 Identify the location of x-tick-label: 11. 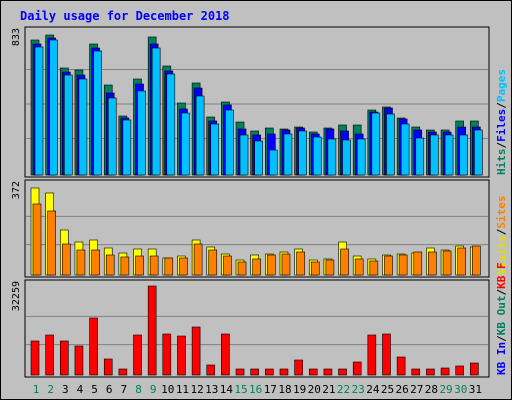
(182, 389).